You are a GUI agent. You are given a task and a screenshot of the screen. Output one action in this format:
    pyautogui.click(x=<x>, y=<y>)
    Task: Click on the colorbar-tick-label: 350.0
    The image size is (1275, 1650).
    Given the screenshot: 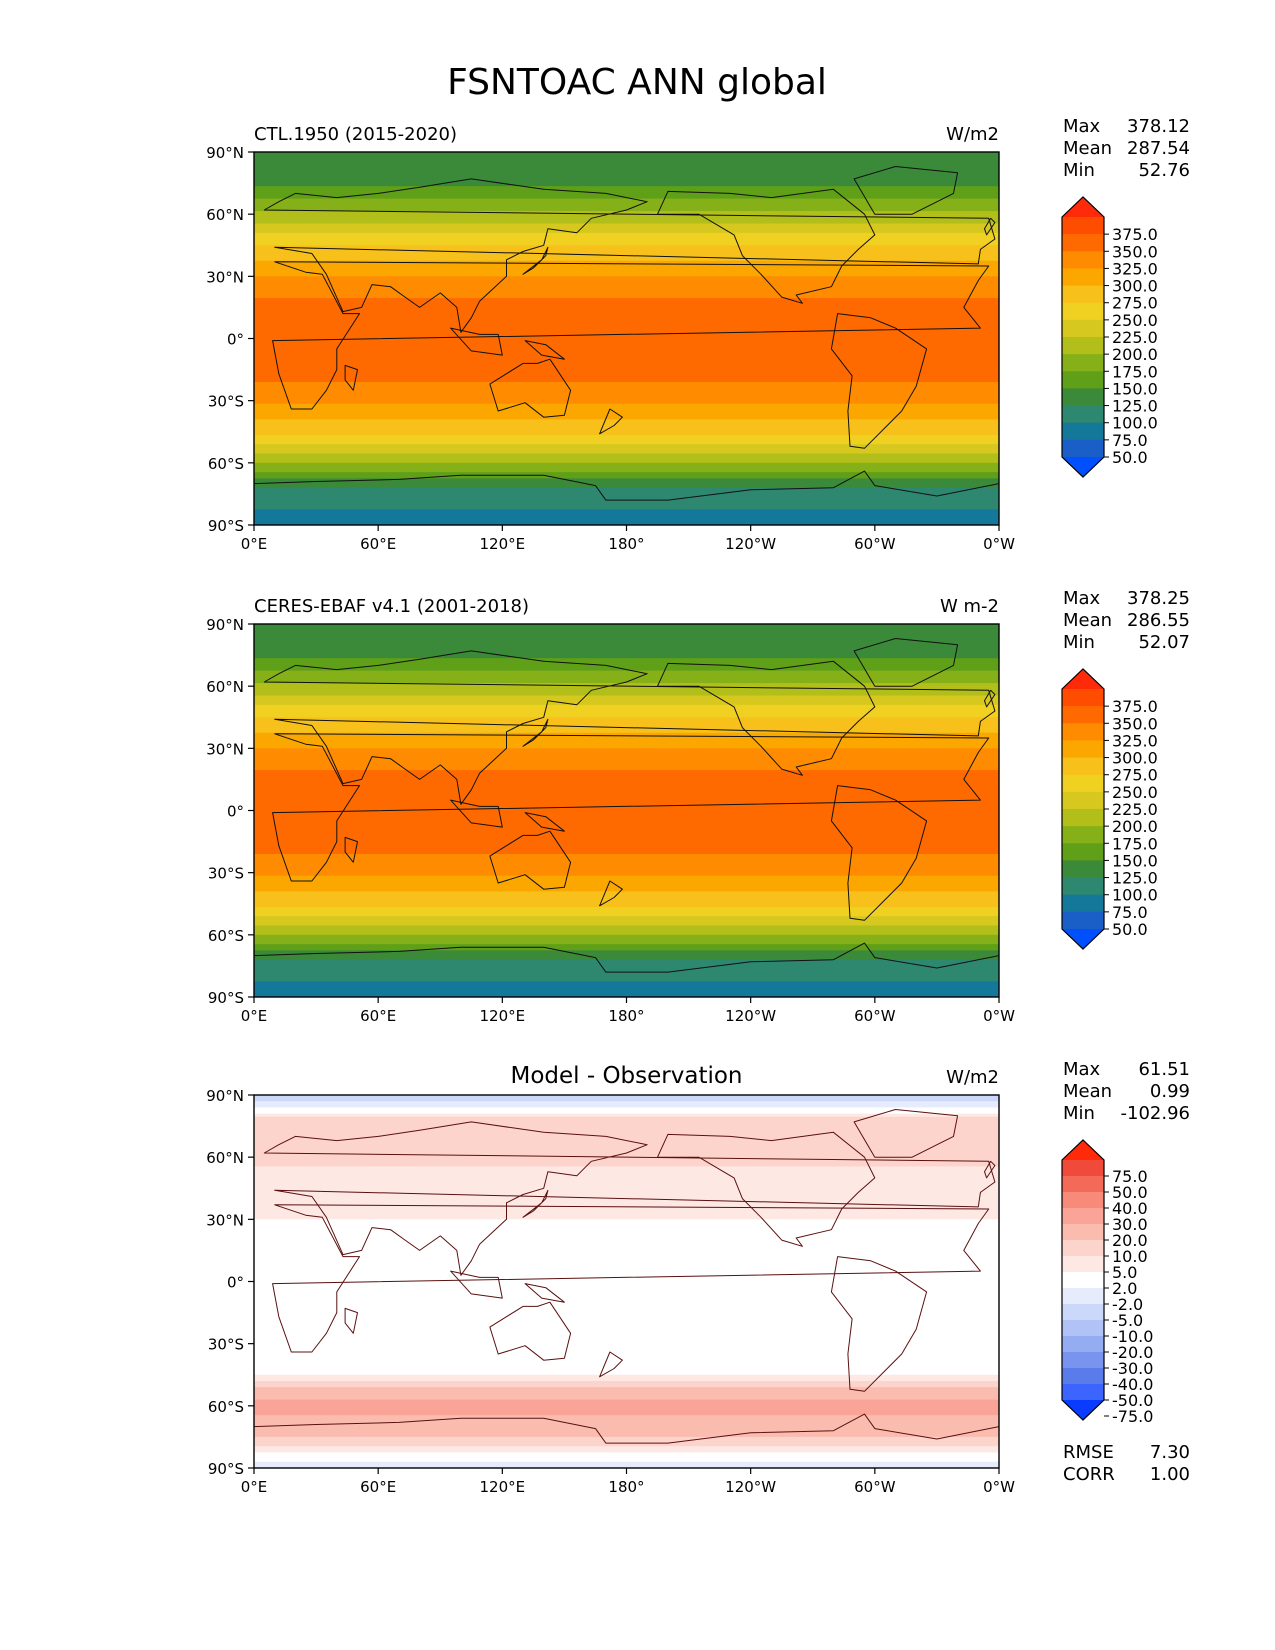 What is the action you would take?
    pyautogui.click(x=1135, y=723)
    